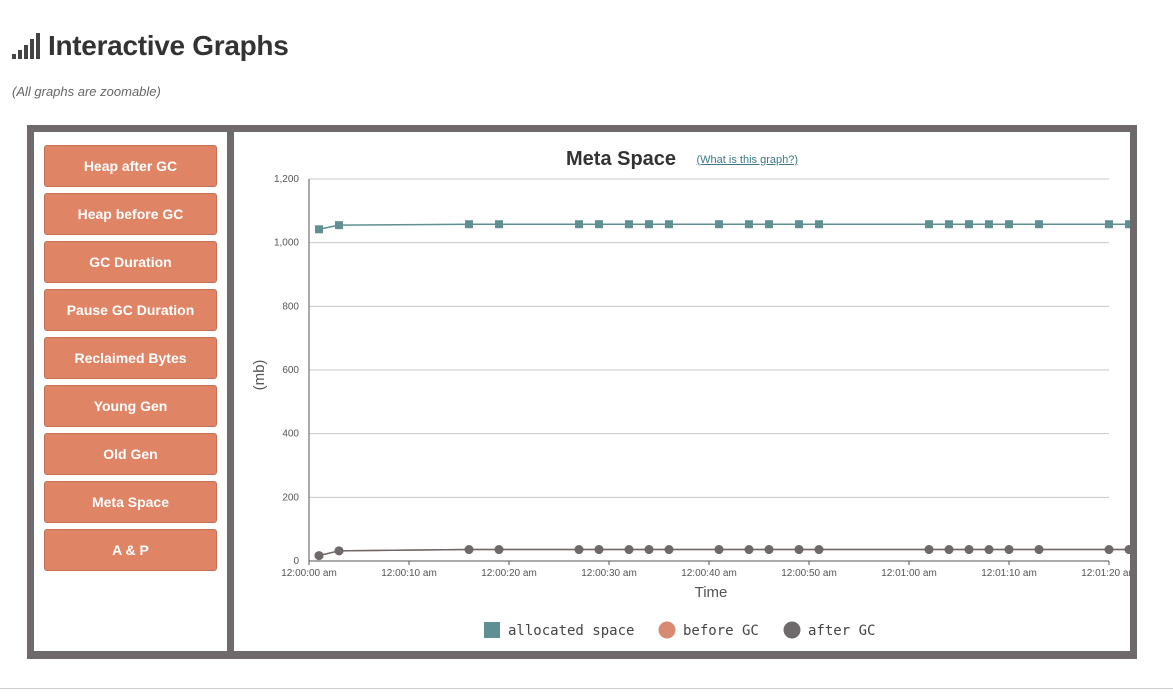 The height and width of the screenshot is (700, 1173). What do you see at coordinates (130, 214) in the screenshot?
I see `heap-before-gc-button: Heap before GC` at bounding box center [130, 214].